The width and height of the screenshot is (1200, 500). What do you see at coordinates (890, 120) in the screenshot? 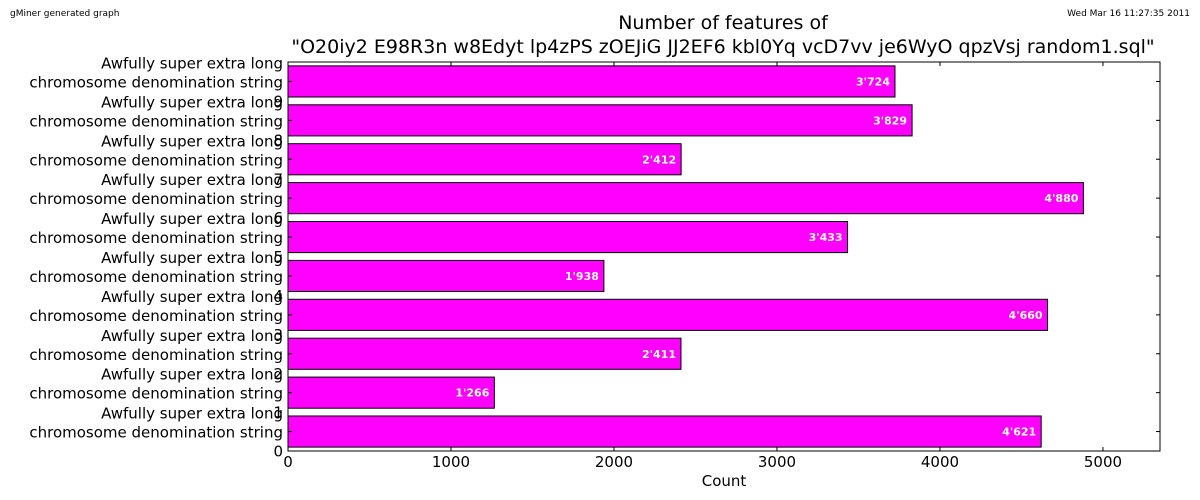
I see `bar-value-label: 3'829` at bounding box center [890, 120].